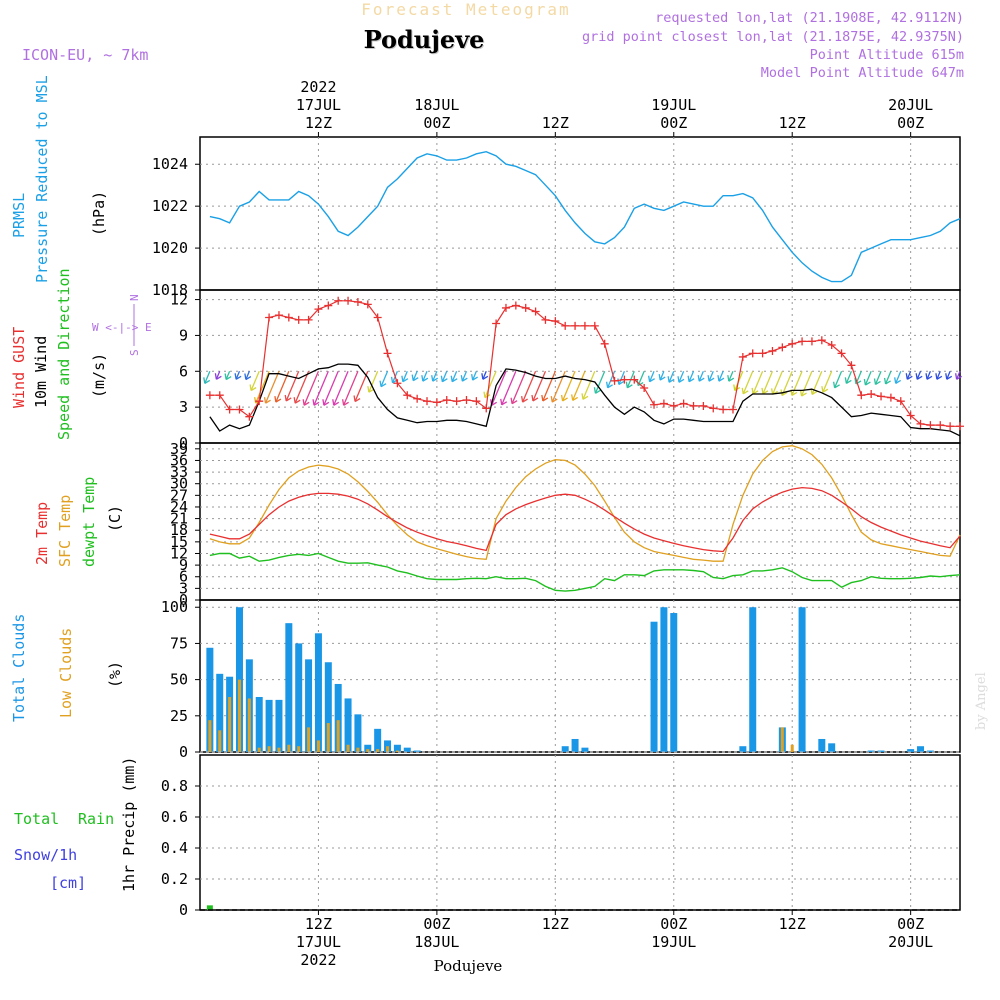 This screenshot has height=1000, width=1000. I want to click on panel-clouds: 0 25 50 75 100, so click(561, 679).